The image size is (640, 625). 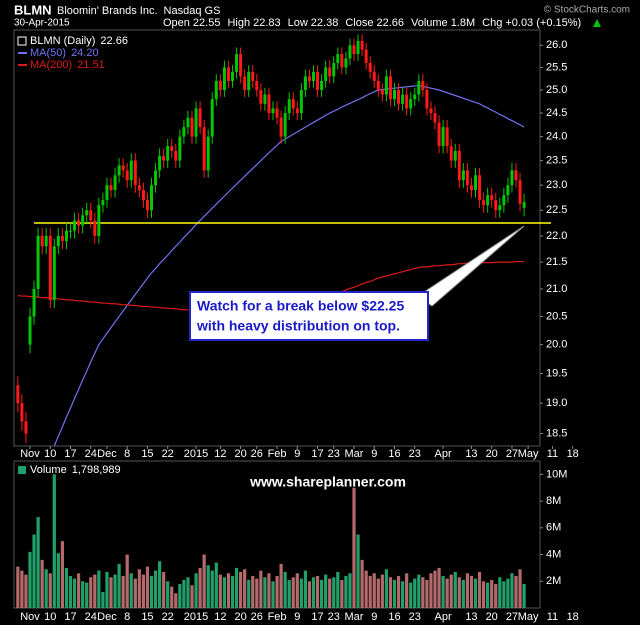 I want to click on company-line: Bloomin' Brands Inc. Nasdaq GS, so click(x=138, y=11).